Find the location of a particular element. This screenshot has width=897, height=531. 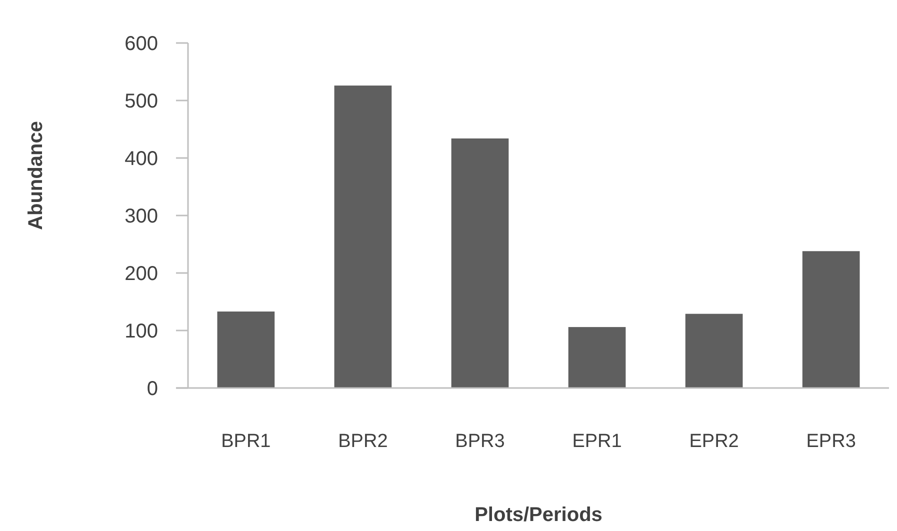

x-tick-label: EPR2 is located at coordinates (714, 441).